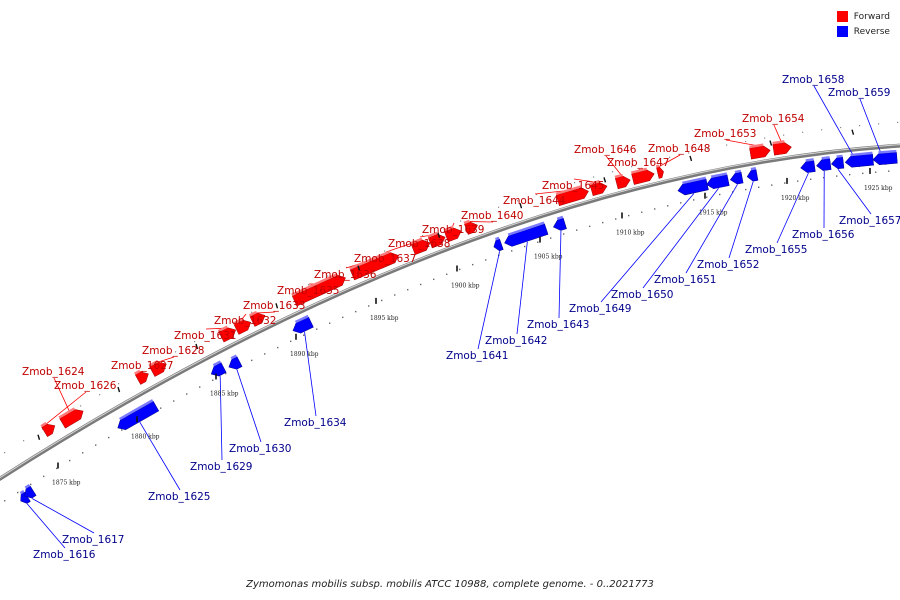  What do you see at coordinates (477, 356) in the screenshot?
I see `gene-label-zmob_1641: Zmob_1641` at bounding box center [477, 356].